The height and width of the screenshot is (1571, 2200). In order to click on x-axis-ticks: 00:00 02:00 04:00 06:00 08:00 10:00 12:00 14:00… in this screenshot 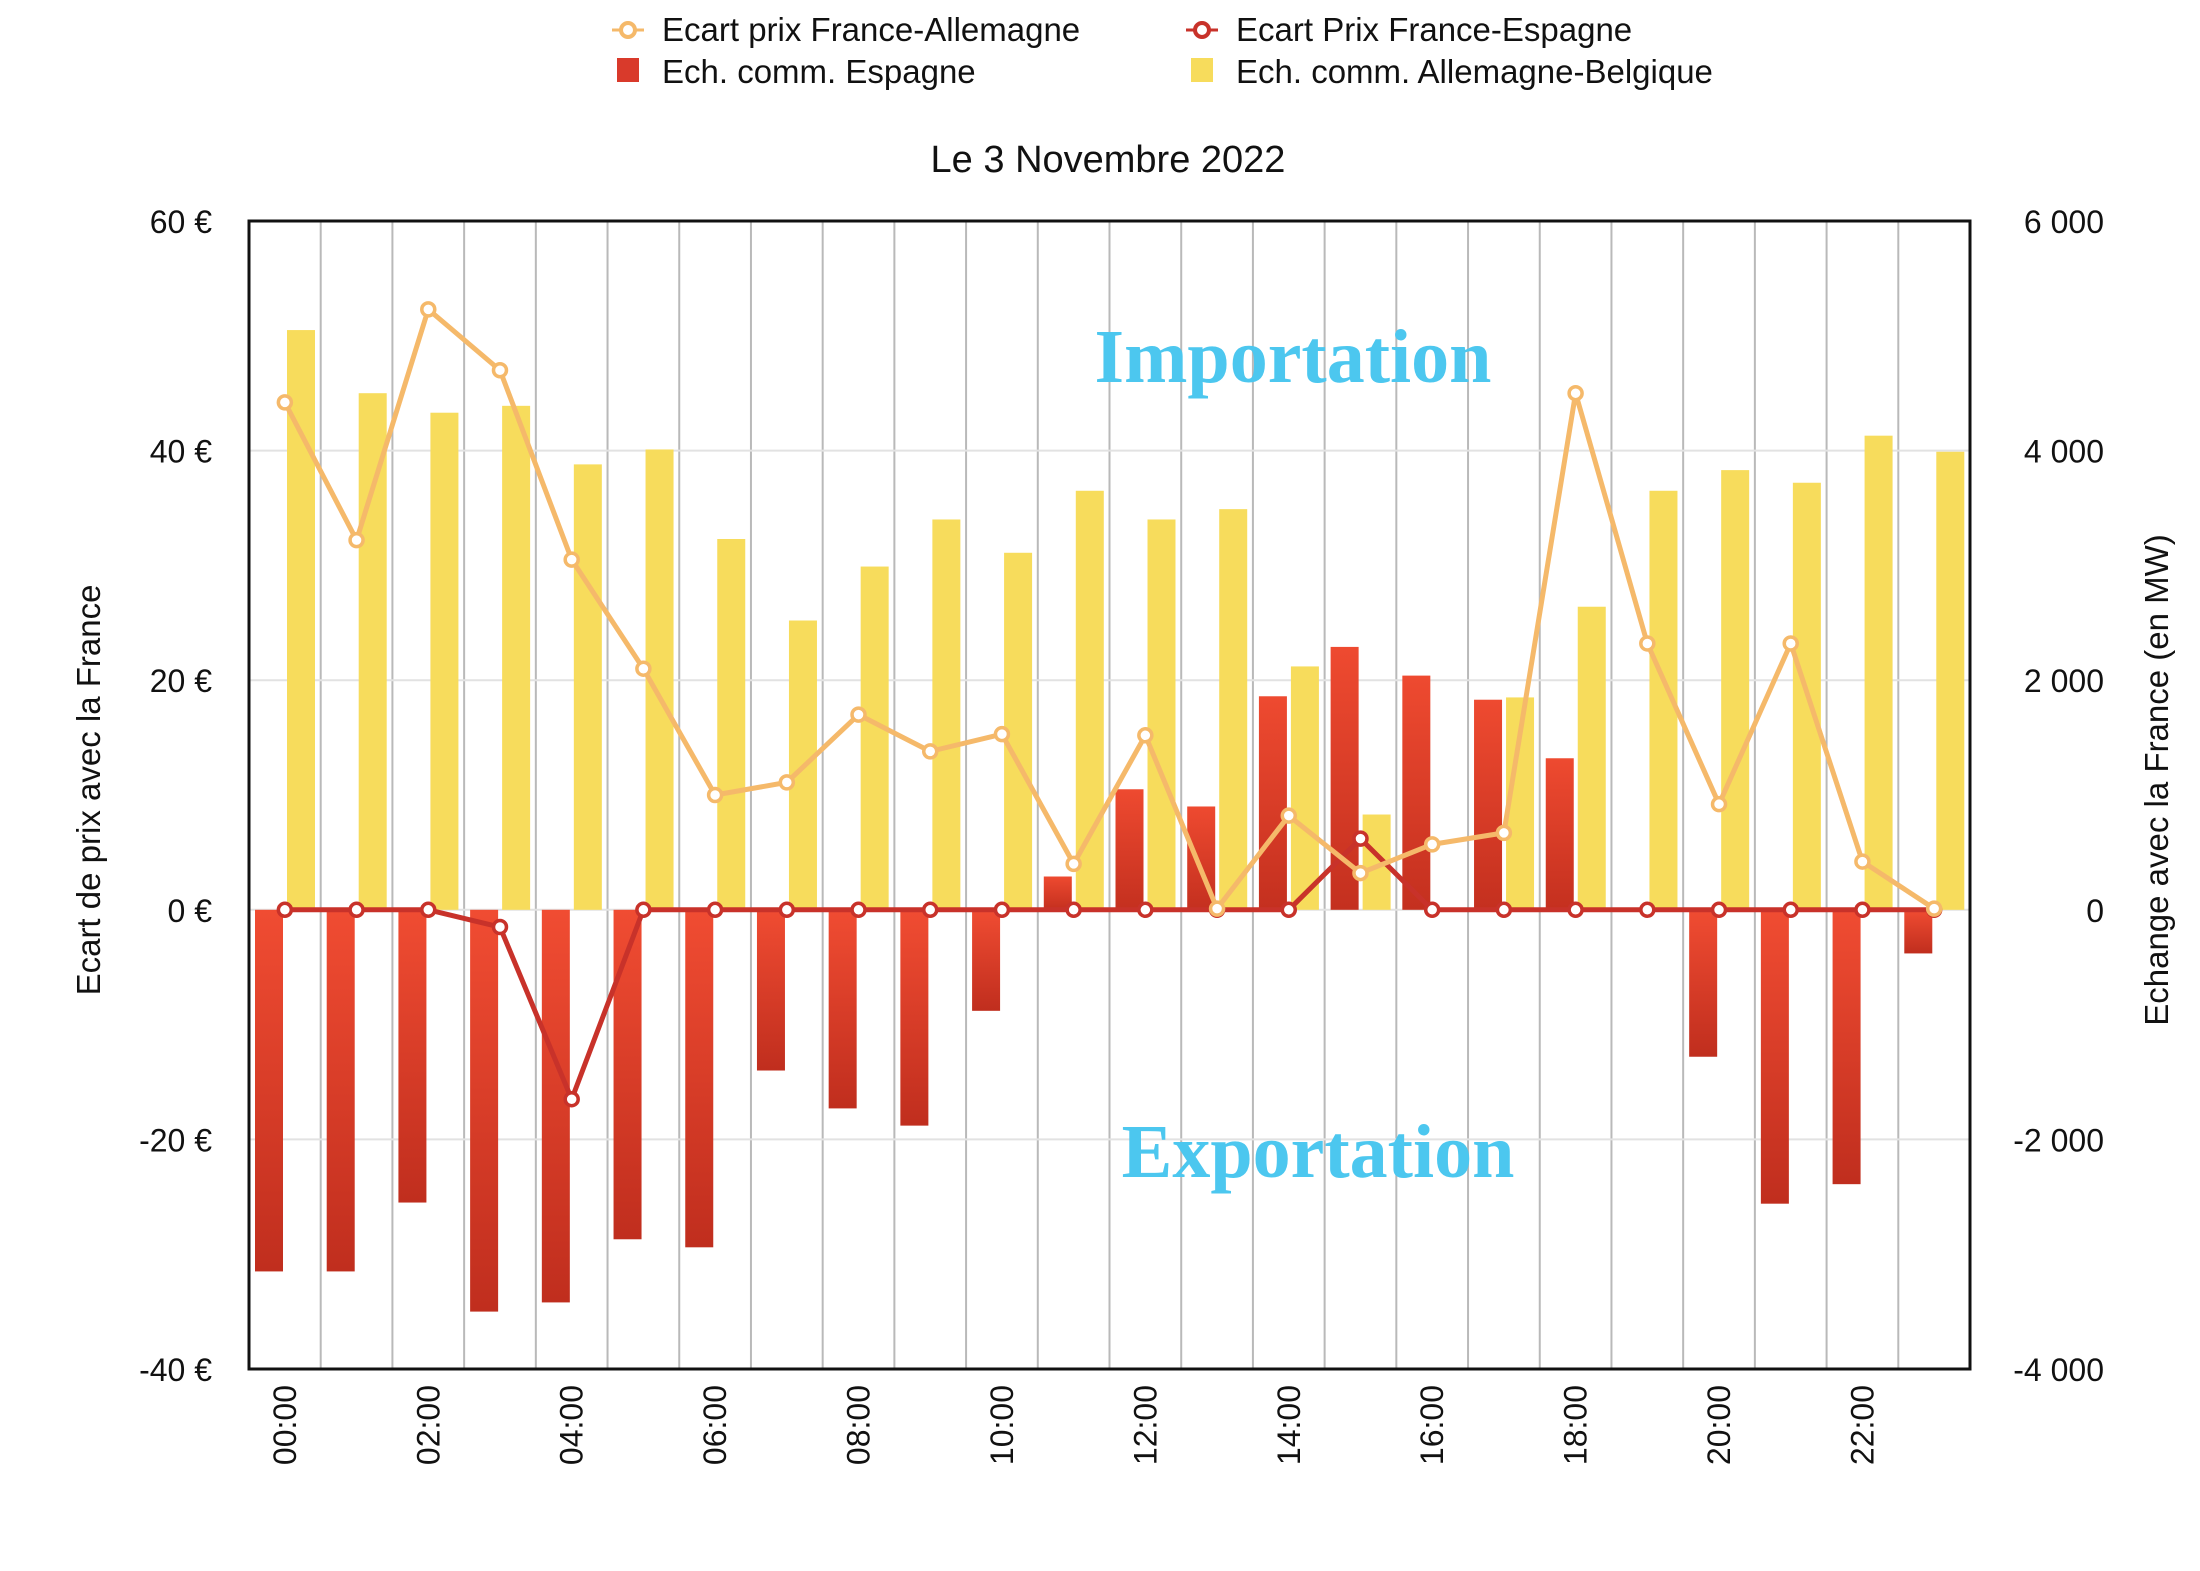, I will do `click(1074, 1425)`.